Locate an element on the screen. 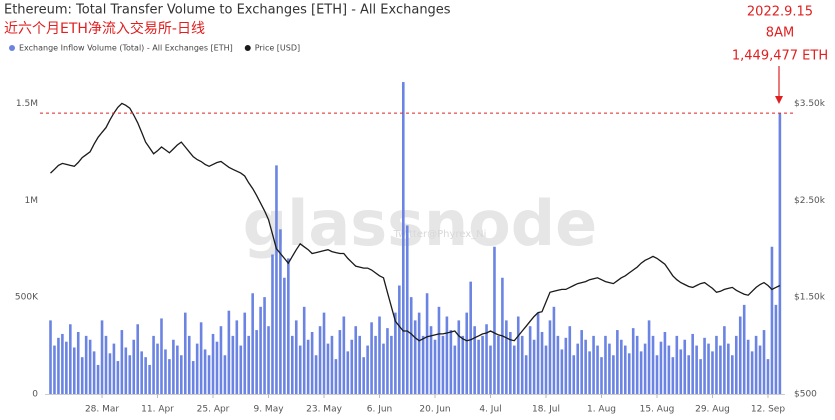 Image resolution: width=835 pixels, height=420 pixels. x-tick-label: 28. Mar is located at coordinates (102, 410).